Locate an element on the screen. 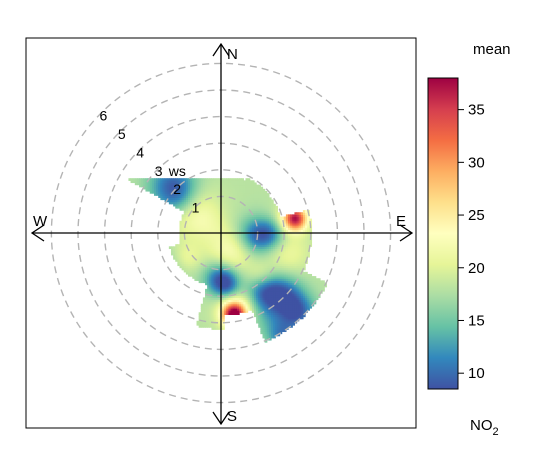  colorbar-tick-label: 25 is located at coordinates (476, 215).